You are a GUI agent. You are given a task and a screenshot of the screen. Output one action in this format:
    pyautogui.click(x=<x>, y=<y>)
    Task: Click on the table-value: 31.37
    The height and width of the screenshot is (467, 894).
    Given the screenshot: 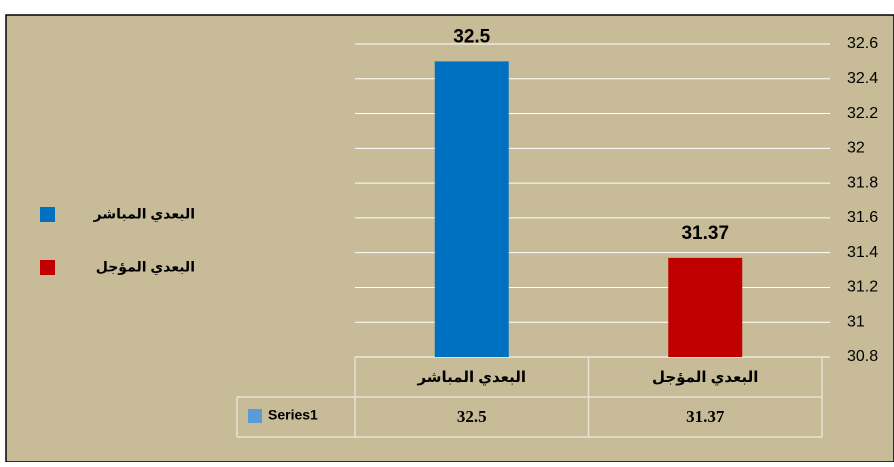 What is the action you would take?
    pyautogui.click(x=705, y=416)
    